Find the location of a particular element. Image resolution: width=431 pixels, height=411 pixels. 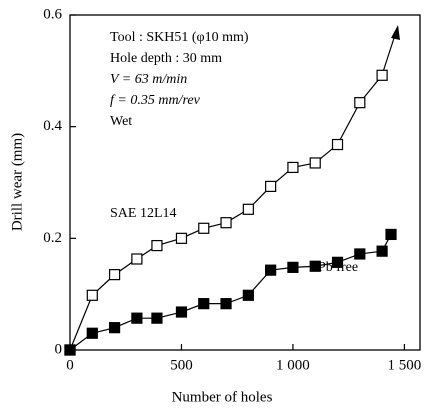

annotation: Hole depth : 30 mm is located at coordinates (166, 58).